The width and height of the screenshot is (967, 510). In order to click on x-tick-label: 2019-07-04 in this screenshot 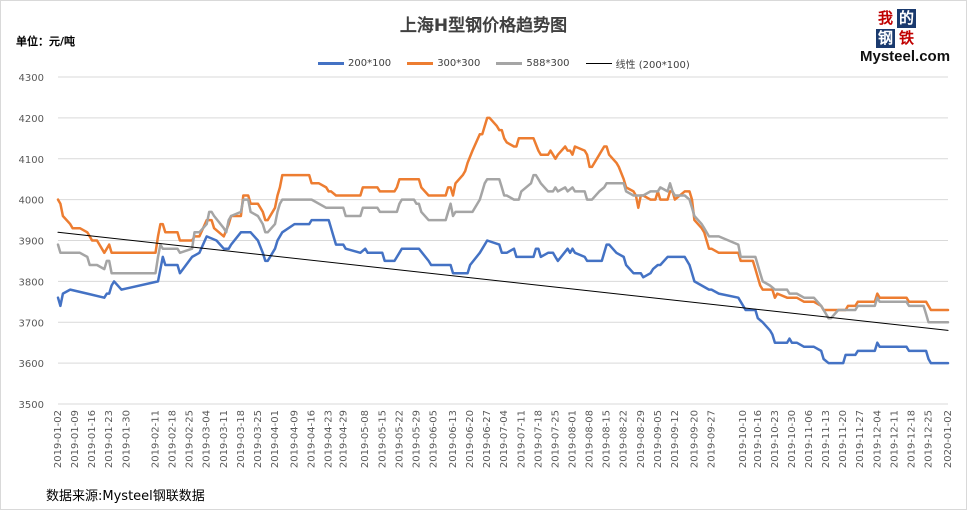, I will do `click(504, 439)`.